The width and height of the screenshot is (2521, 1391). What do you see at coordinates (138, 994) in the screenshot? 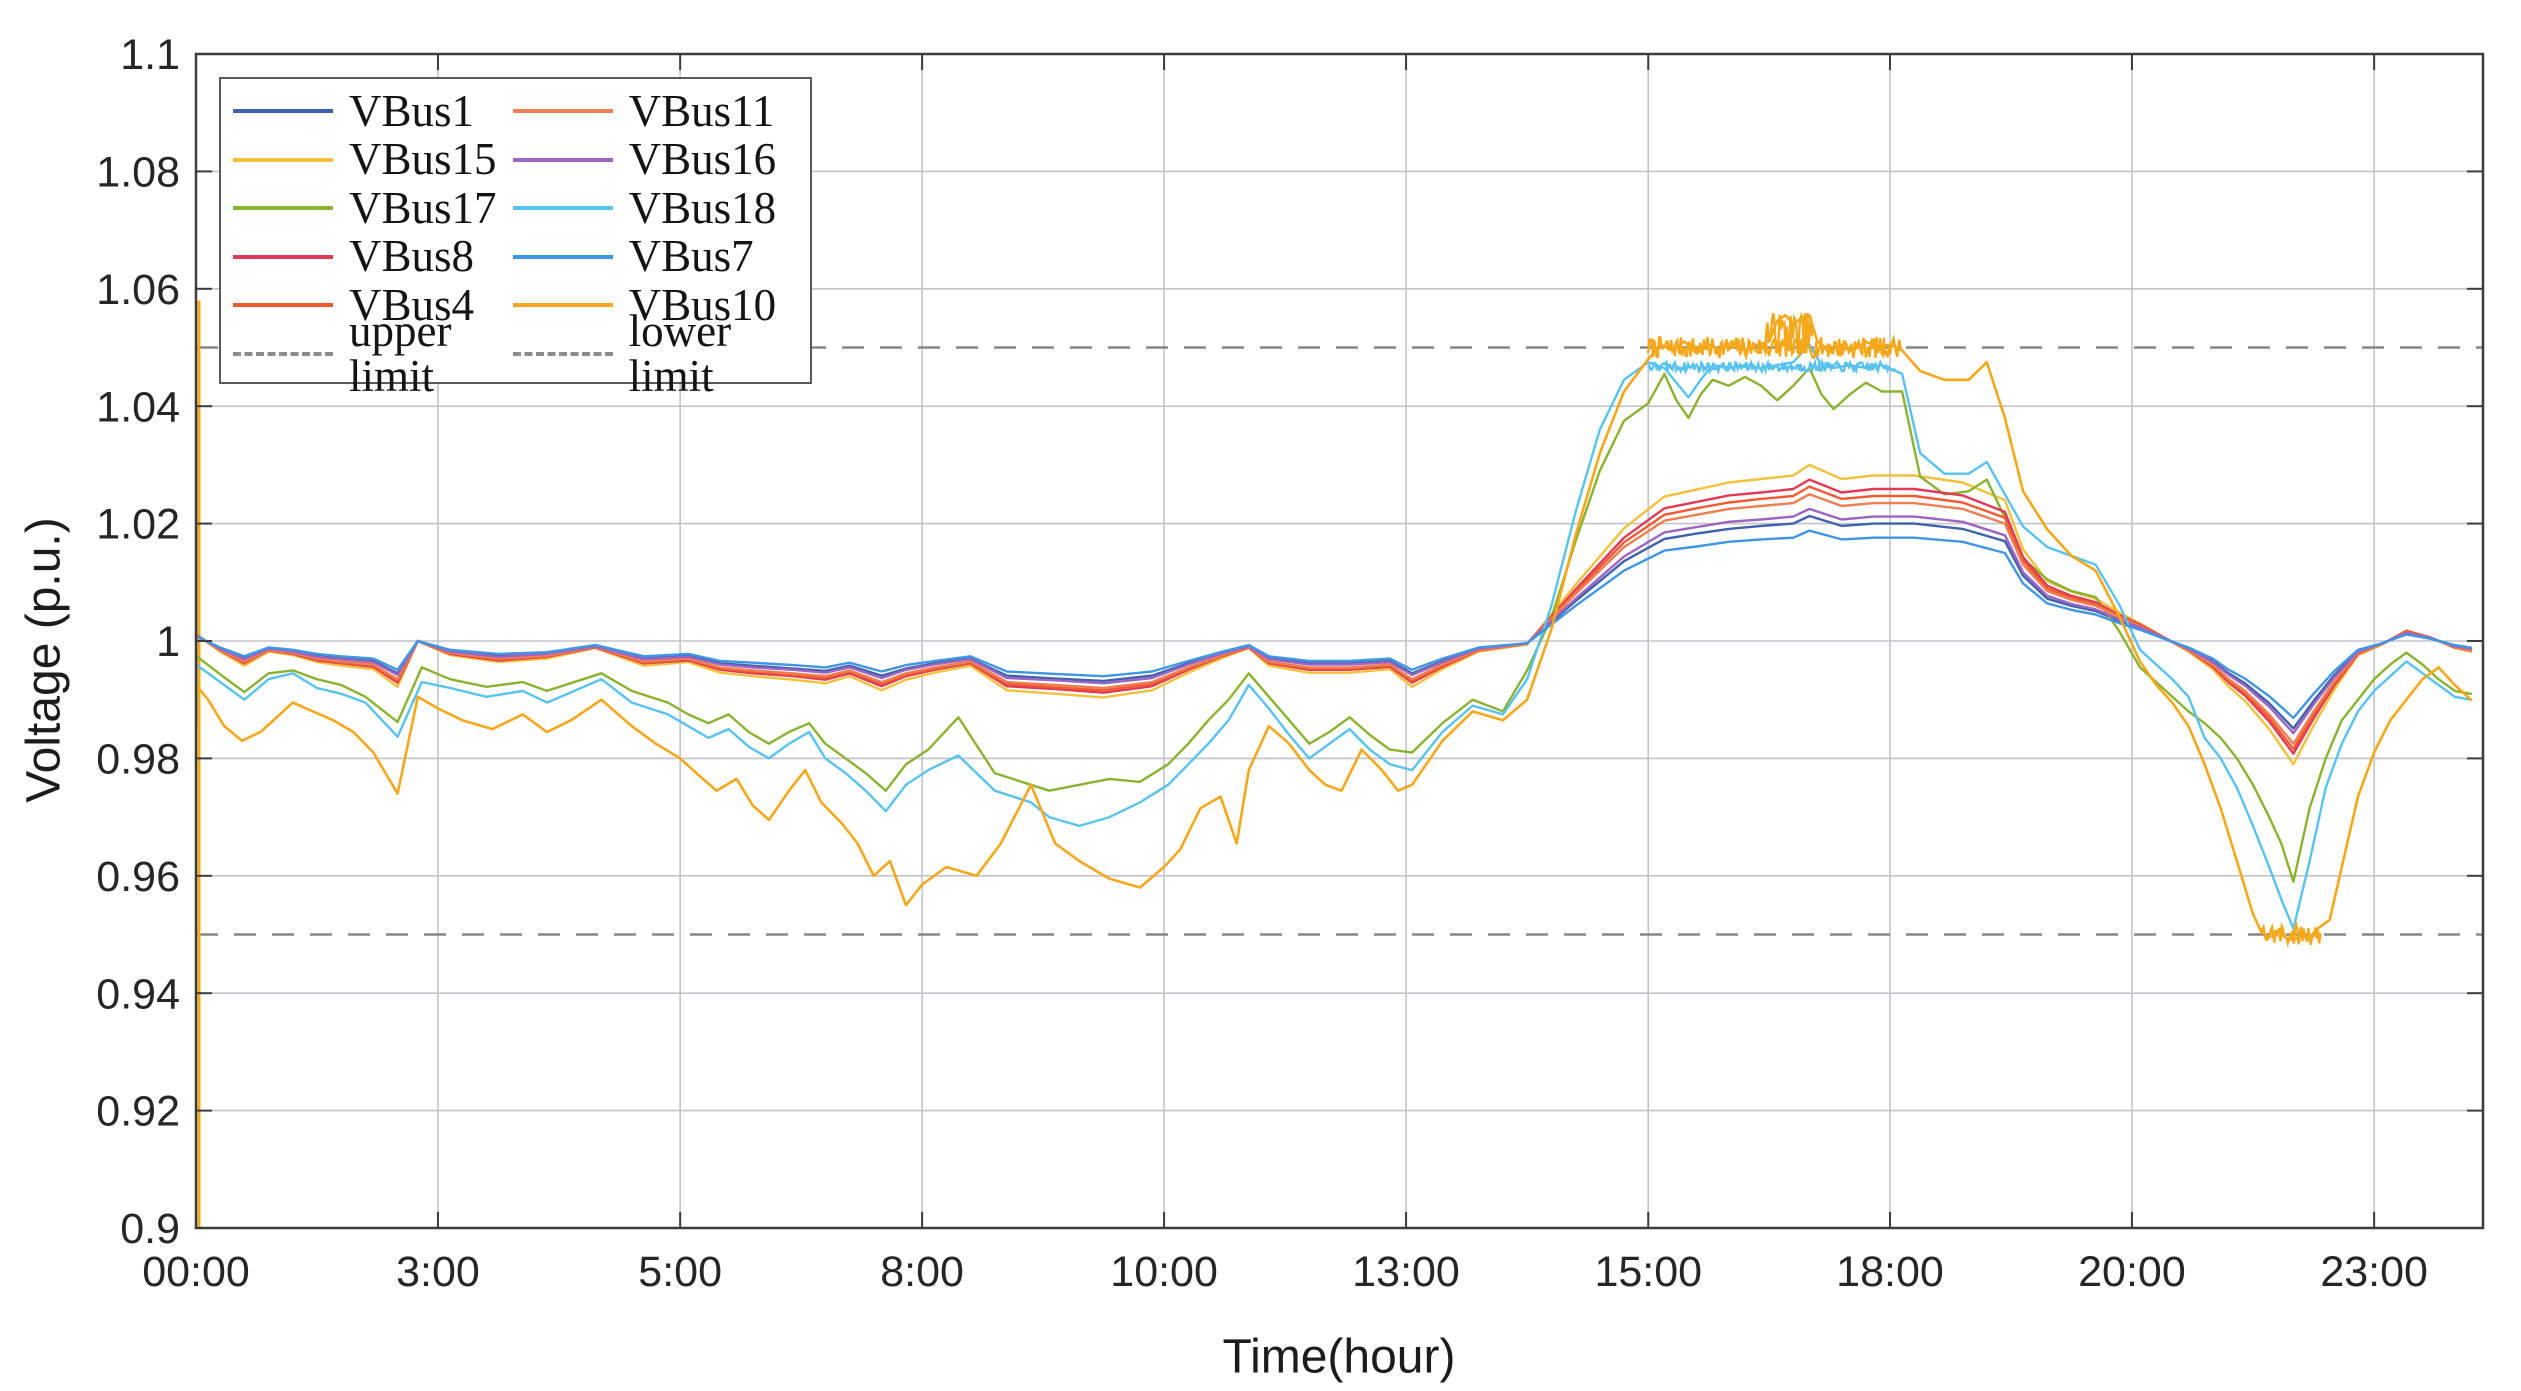
I see `y-tick-label: 0.94` at bounding box center [138, 994].